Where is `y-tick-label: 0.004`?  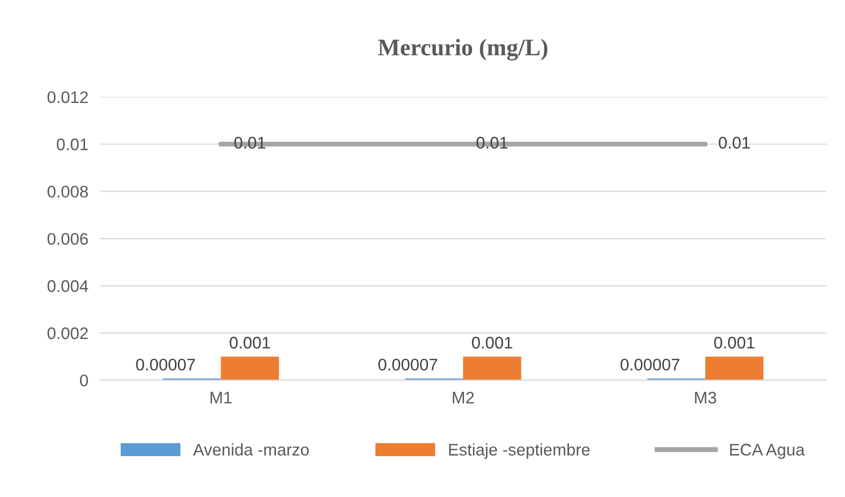
y-tick-label: 0.004 is located at coordinates (68, 286).